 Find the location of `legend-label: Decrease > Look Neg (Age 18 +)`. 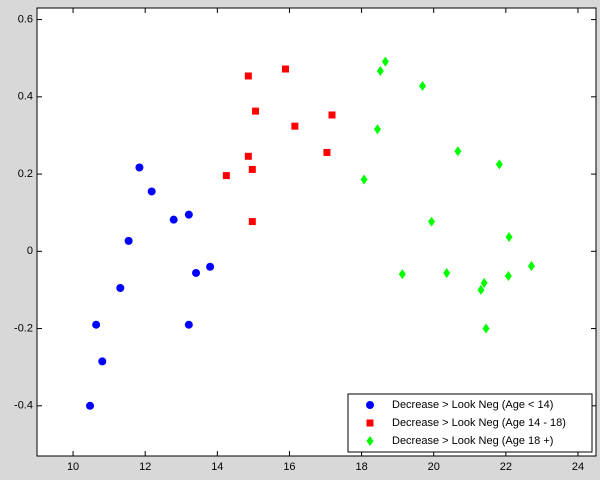

legend-label: Decrease > Look Neg (Age 18 +) is located at coordinates (472, 441).